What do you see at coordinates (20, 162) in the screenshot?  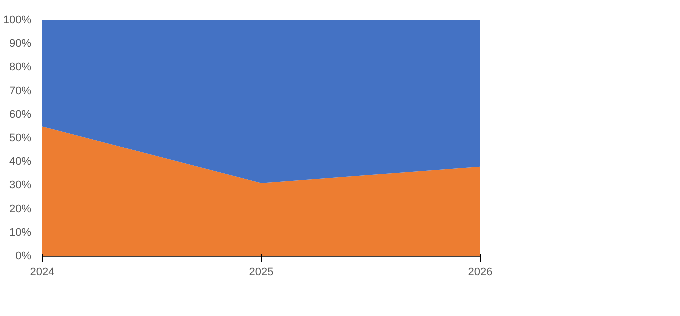 I see `y-tick-label: 40%` at bounding box center [20, 162].